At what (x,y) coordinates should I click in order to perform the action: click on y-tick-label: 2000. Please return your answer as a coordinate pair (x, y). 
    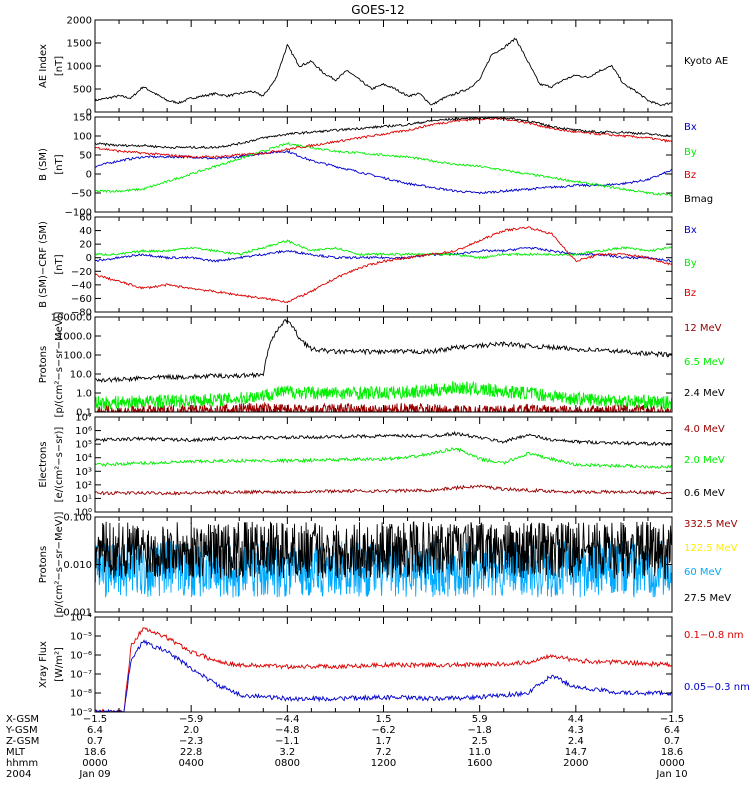
    Looking at the image, I should click on (79, 21).